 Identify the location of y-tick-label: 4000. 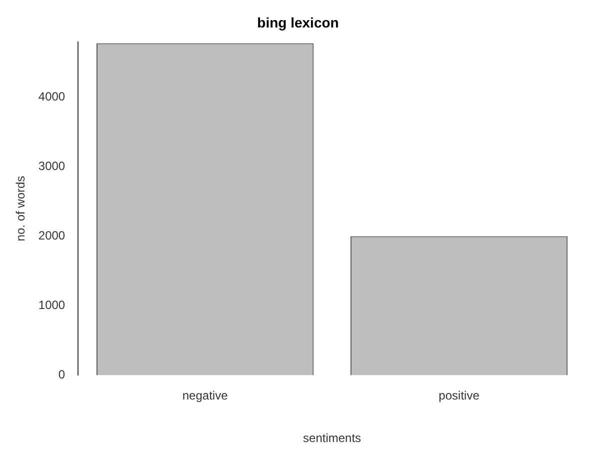
(52, 97).